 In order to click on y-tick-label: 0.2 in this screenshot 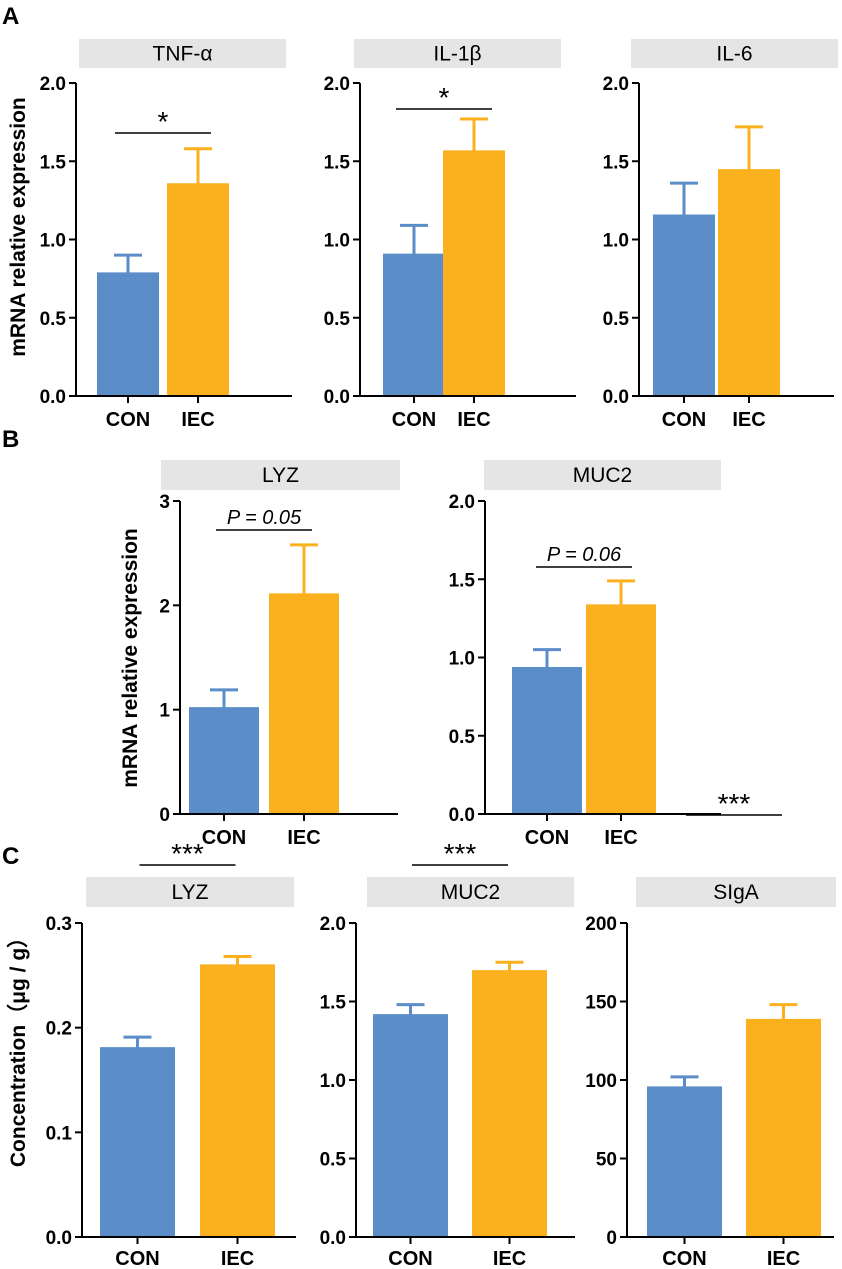, I will do `click(59, 1029)`.